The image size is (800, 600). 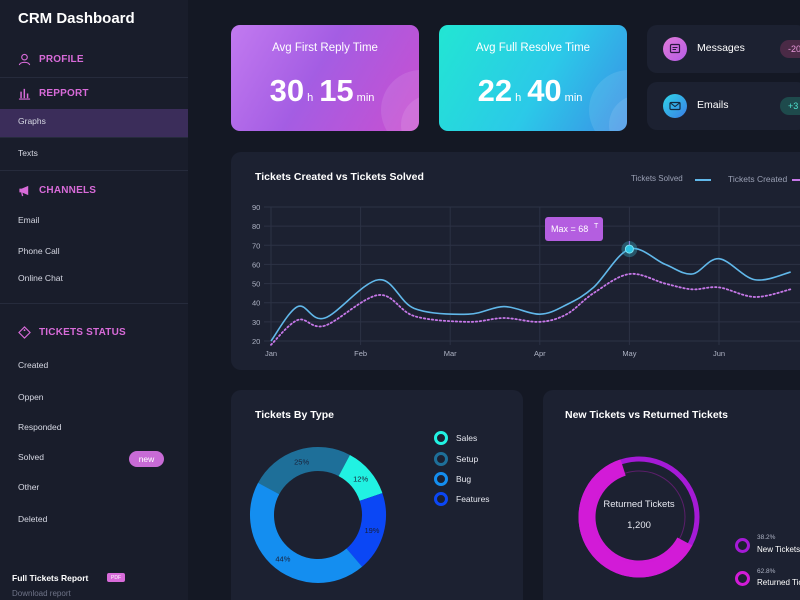 What do you see at coordinates (441, 459) in the screenshot?
I see `legend-setup-swatch` at bounding box center [441, 459].